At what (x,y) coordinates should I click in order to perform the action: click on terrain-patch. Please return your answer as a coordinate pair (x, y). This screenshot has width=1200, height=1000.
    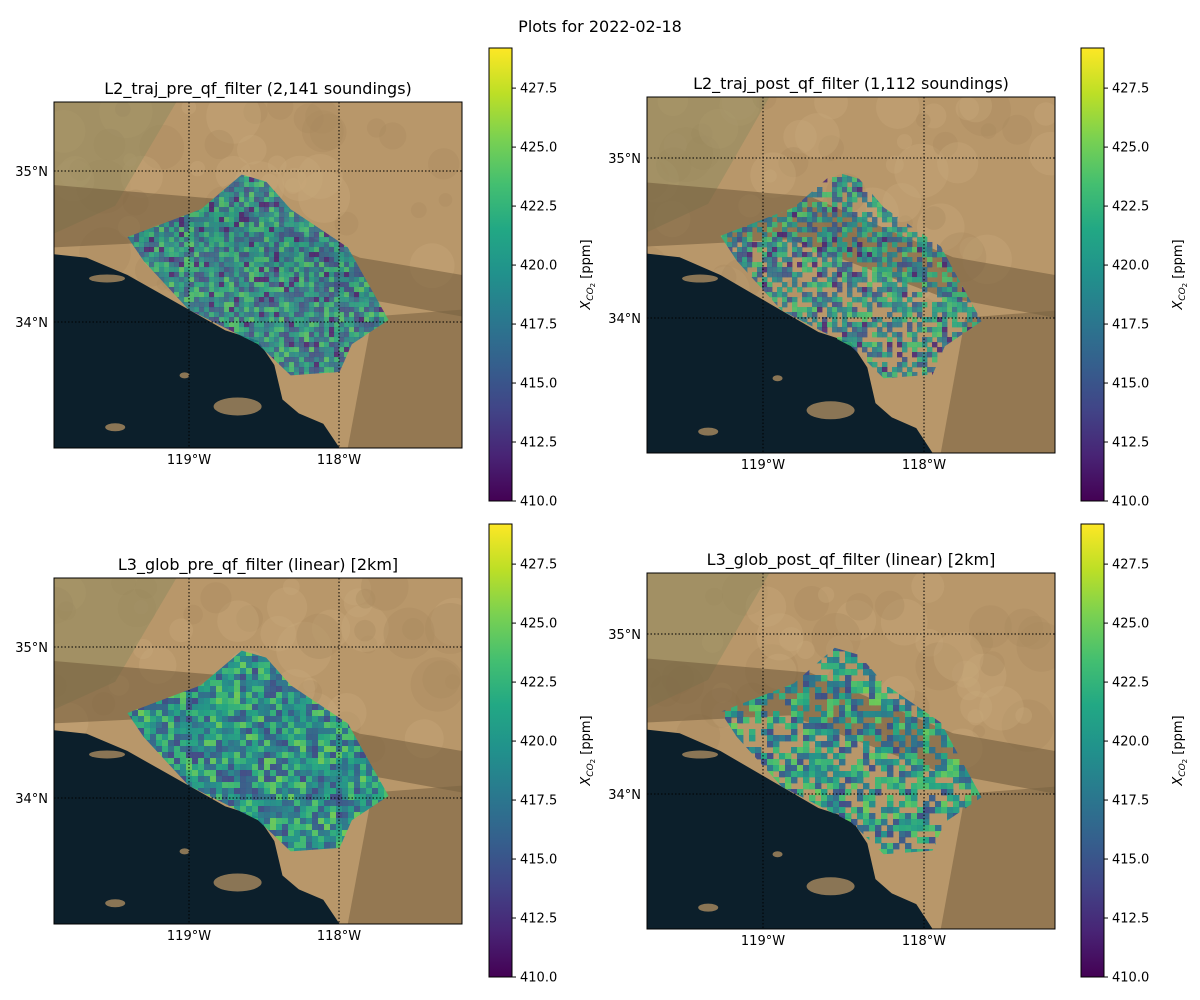
    Looking at the image, I should click on (123, 289).